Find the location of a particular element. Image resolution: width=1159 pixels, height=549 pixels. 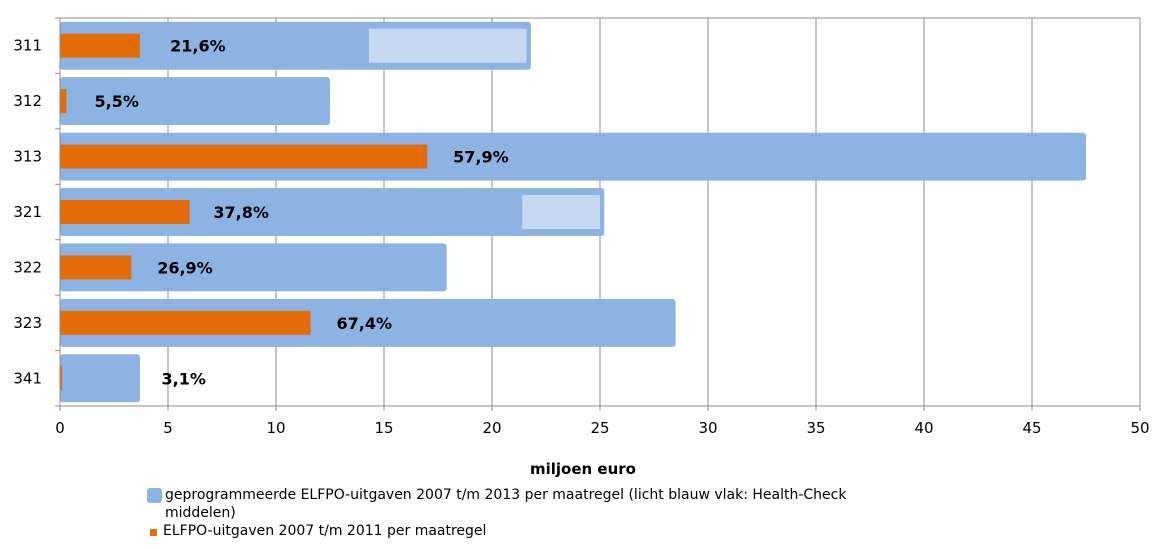

y-tick-label: 322 is located at coordinates (27, 267).